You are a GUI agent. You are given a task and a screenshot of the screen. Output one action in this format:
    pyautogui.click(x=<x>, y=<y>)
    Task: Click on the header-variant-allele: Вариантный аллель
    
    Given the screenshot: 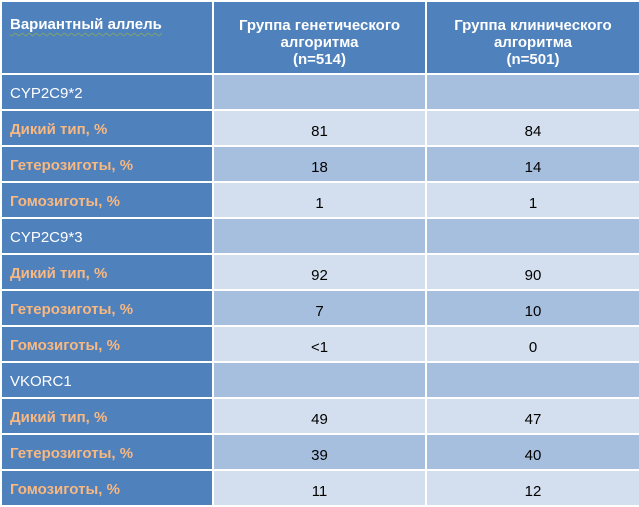 What is the action you would take?
    pyautogui.click(x=107, y=37)
    